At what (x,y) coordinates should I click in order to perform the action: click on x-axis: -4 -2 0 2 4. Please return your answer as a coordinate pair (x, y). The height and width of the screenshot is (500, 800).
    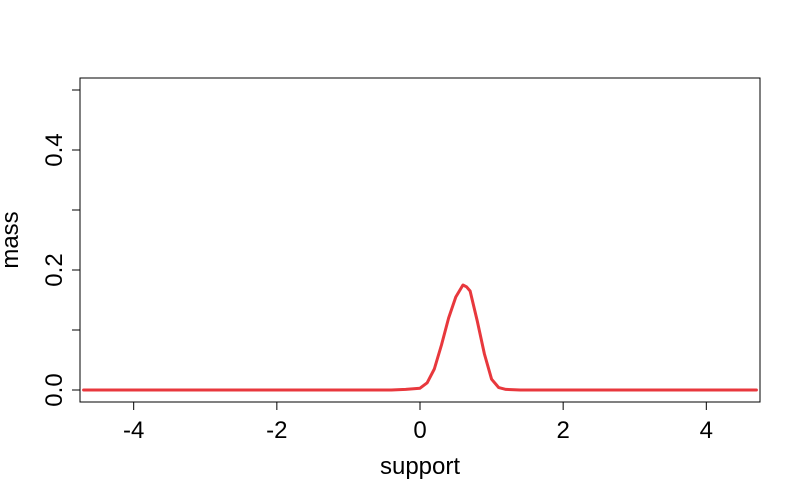
    Looking at the image, I should click on (418, 423).